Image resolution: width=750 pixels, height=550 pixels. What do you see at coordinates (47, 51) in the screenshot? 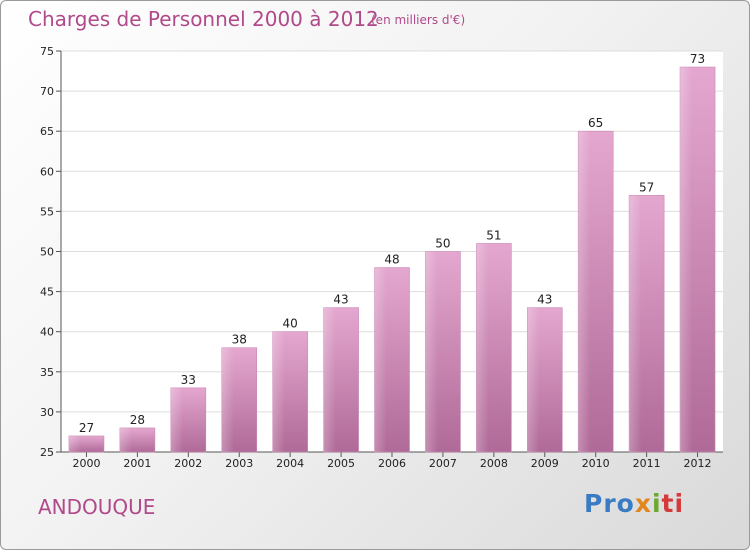
I see `y-tick-label: 75` at bounding box center [47, 51].